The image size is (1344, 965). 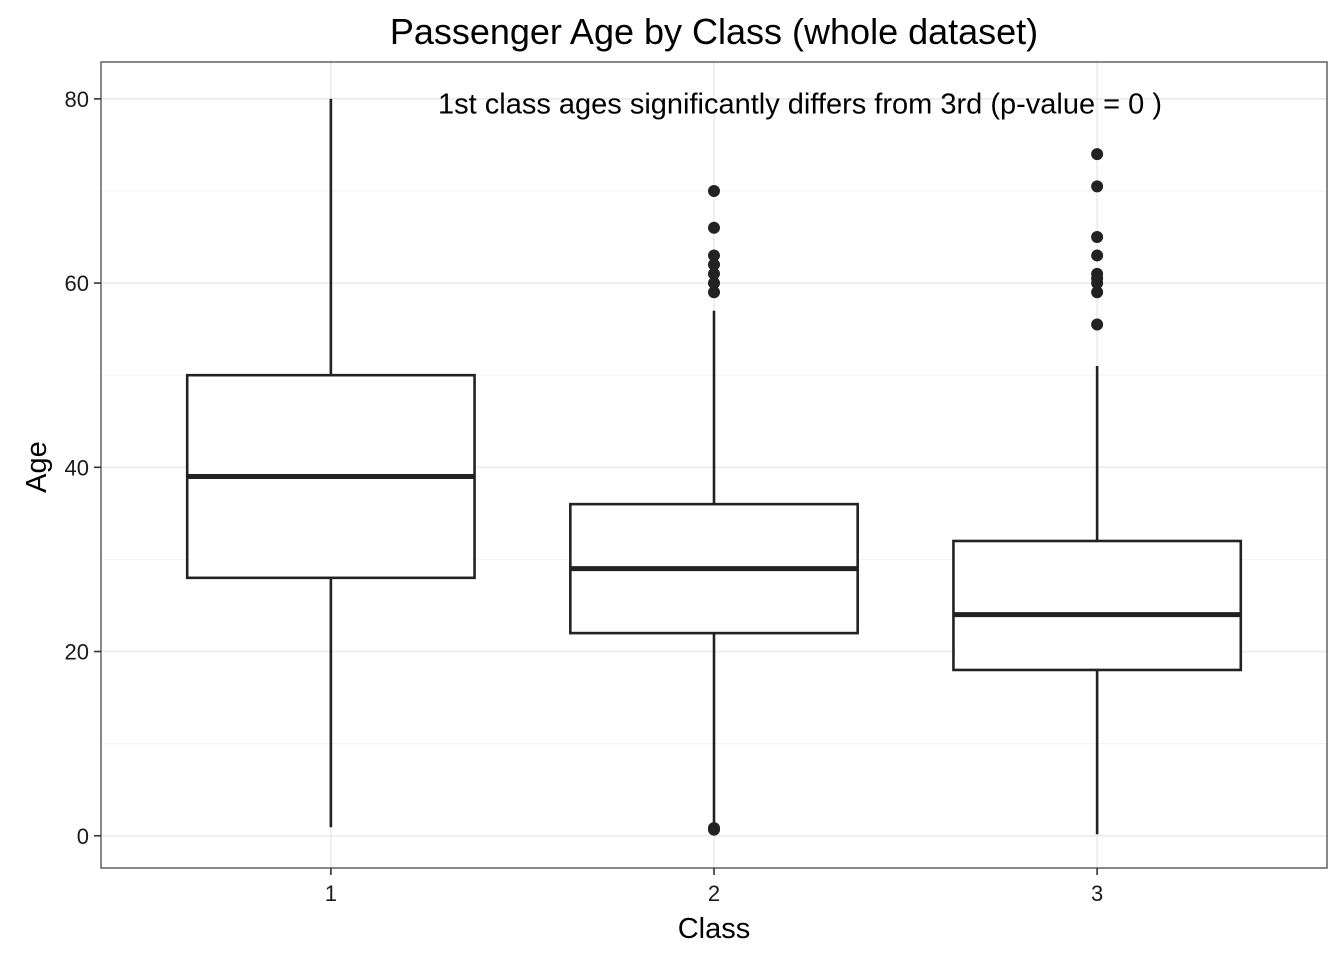 I want to click on y-tick-label: 60, so click(x=77, y=283).